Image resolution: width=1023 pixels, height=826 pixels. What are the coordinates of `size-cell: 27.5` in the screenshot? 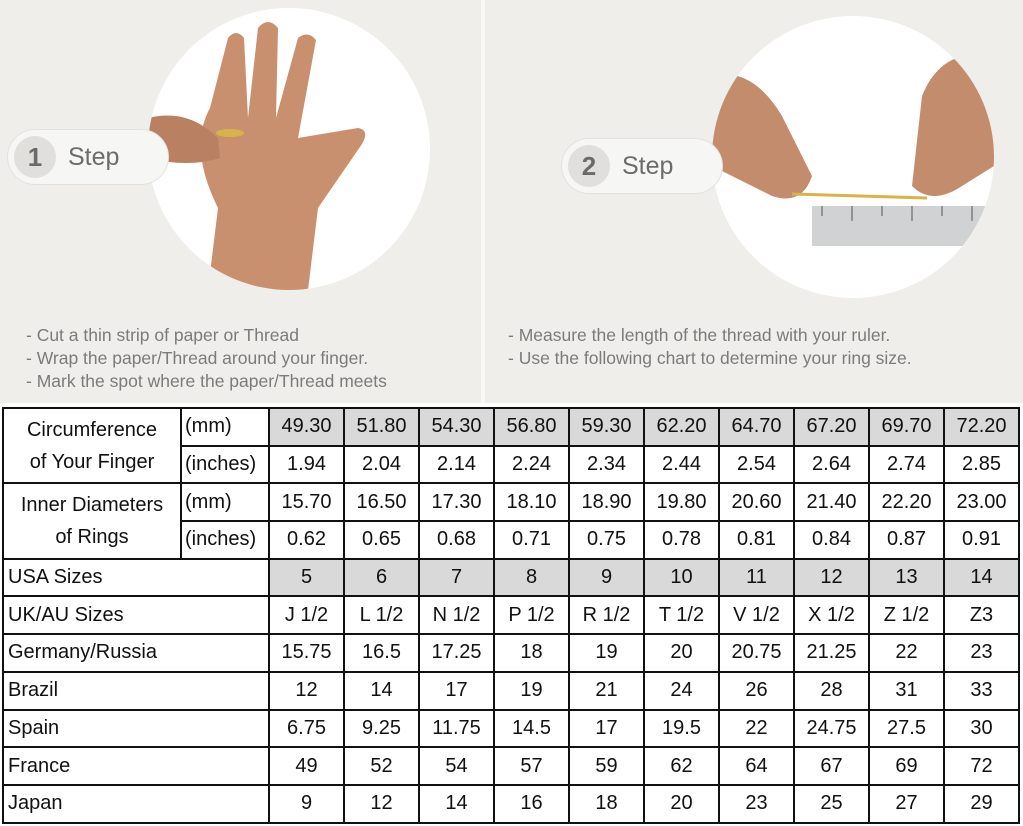 It's located at (906, 728).